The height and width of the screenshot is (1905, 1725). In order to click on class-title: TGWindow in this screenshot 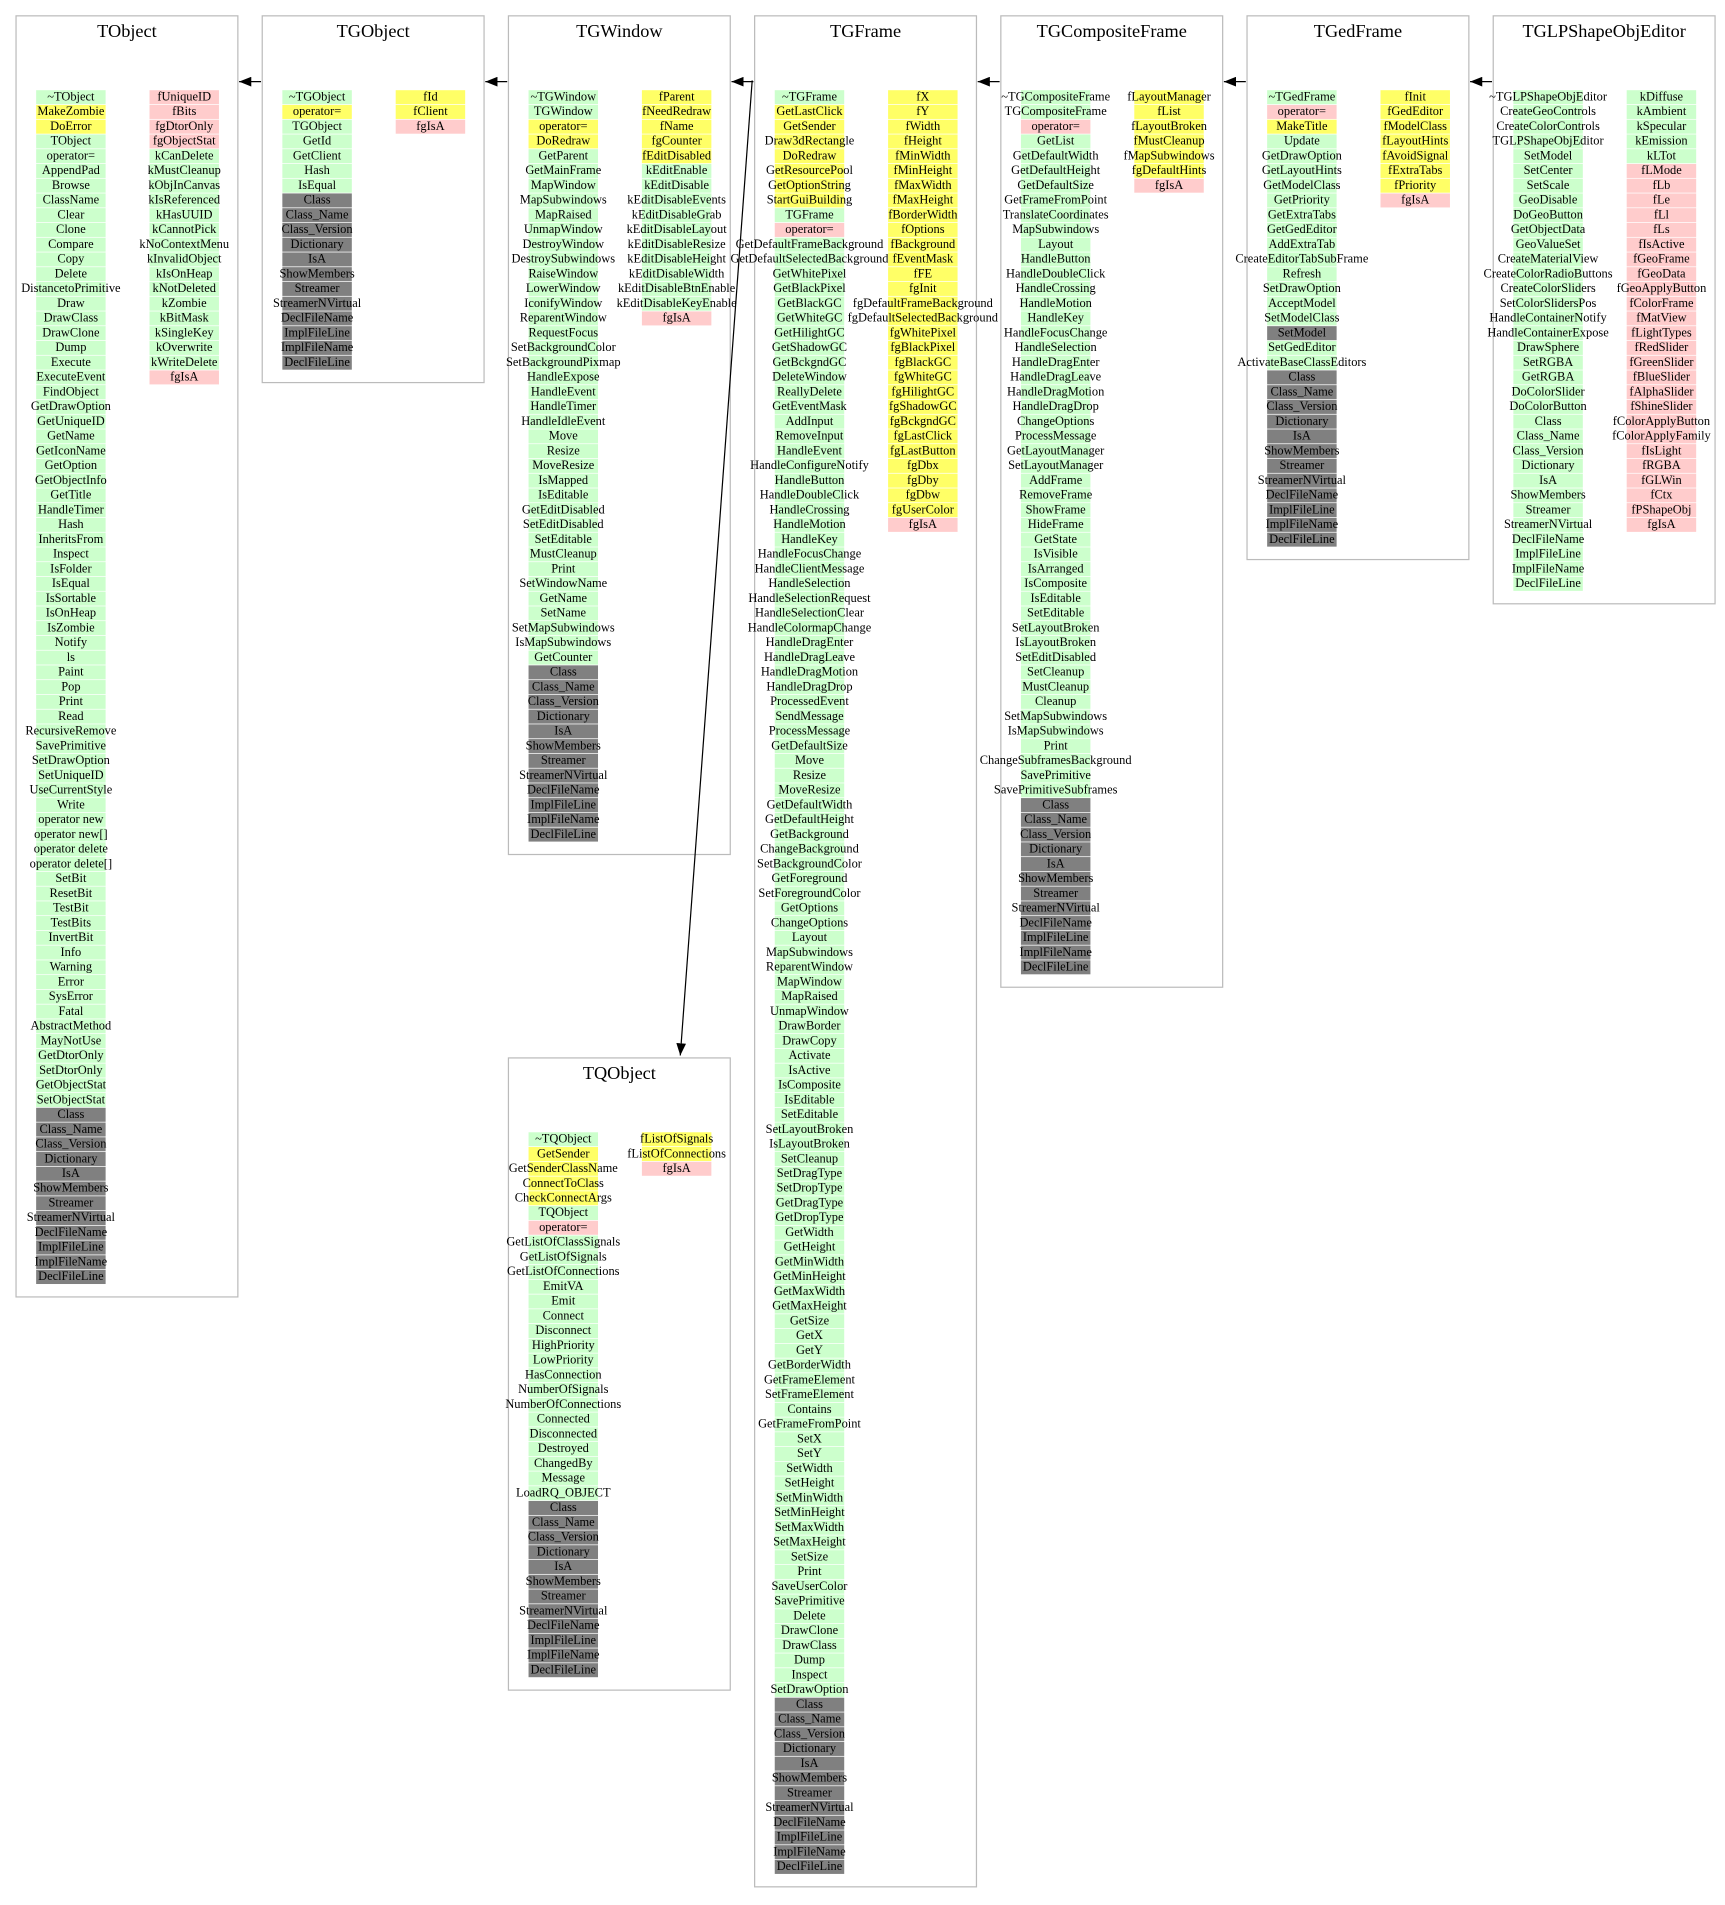, I will do `click(619, 31)`.